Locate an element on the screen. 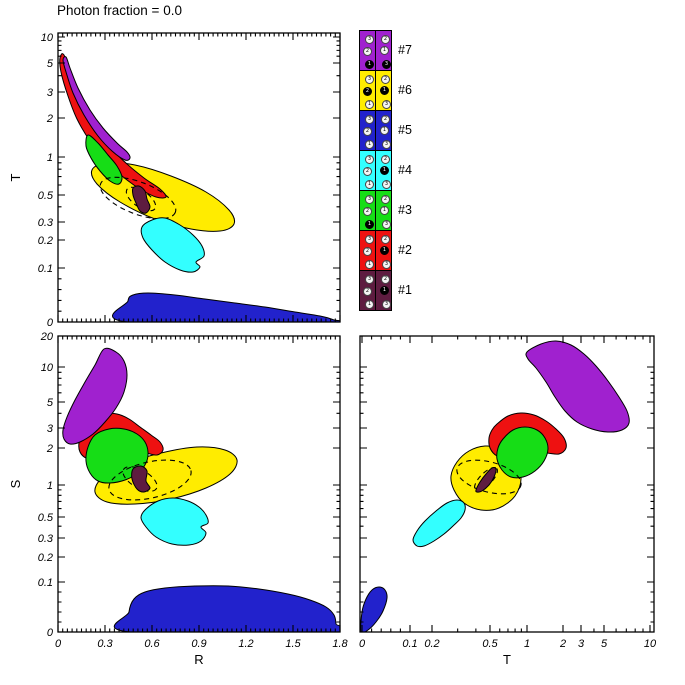 The image size is (685, 685). y-tick-label: 0.5 is located at coordinates (46, 518).